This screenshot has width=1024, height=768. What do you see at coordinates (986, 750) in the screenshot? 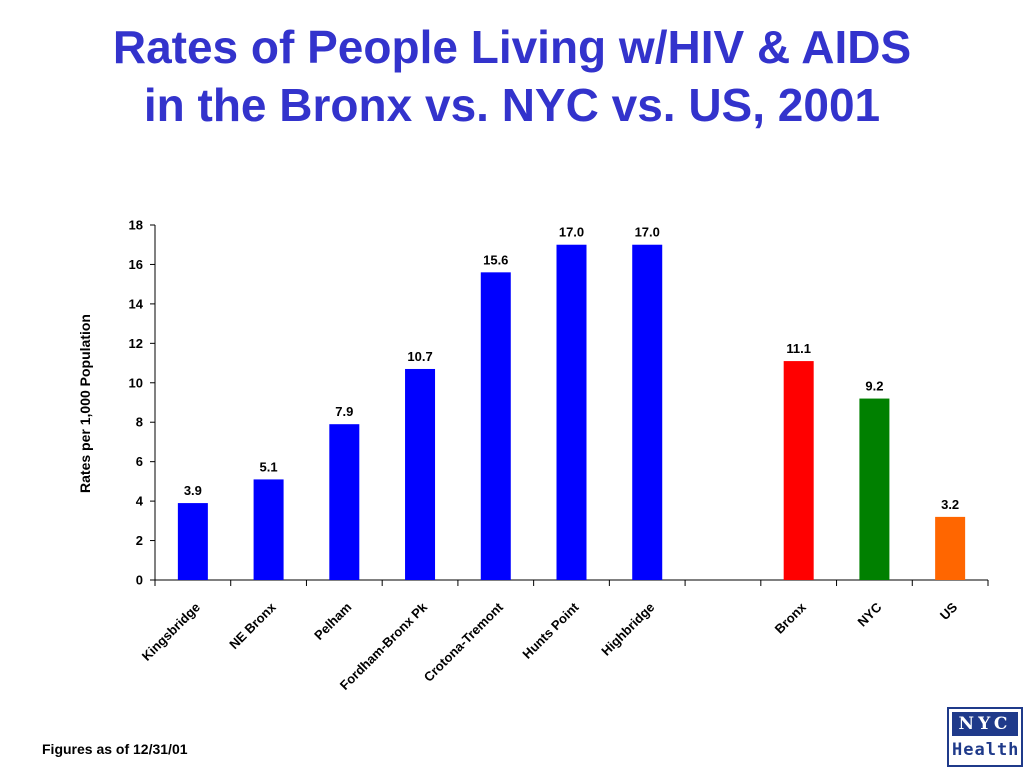
I see `logo-bottom-text: Health` at bounding box center [986, 750].